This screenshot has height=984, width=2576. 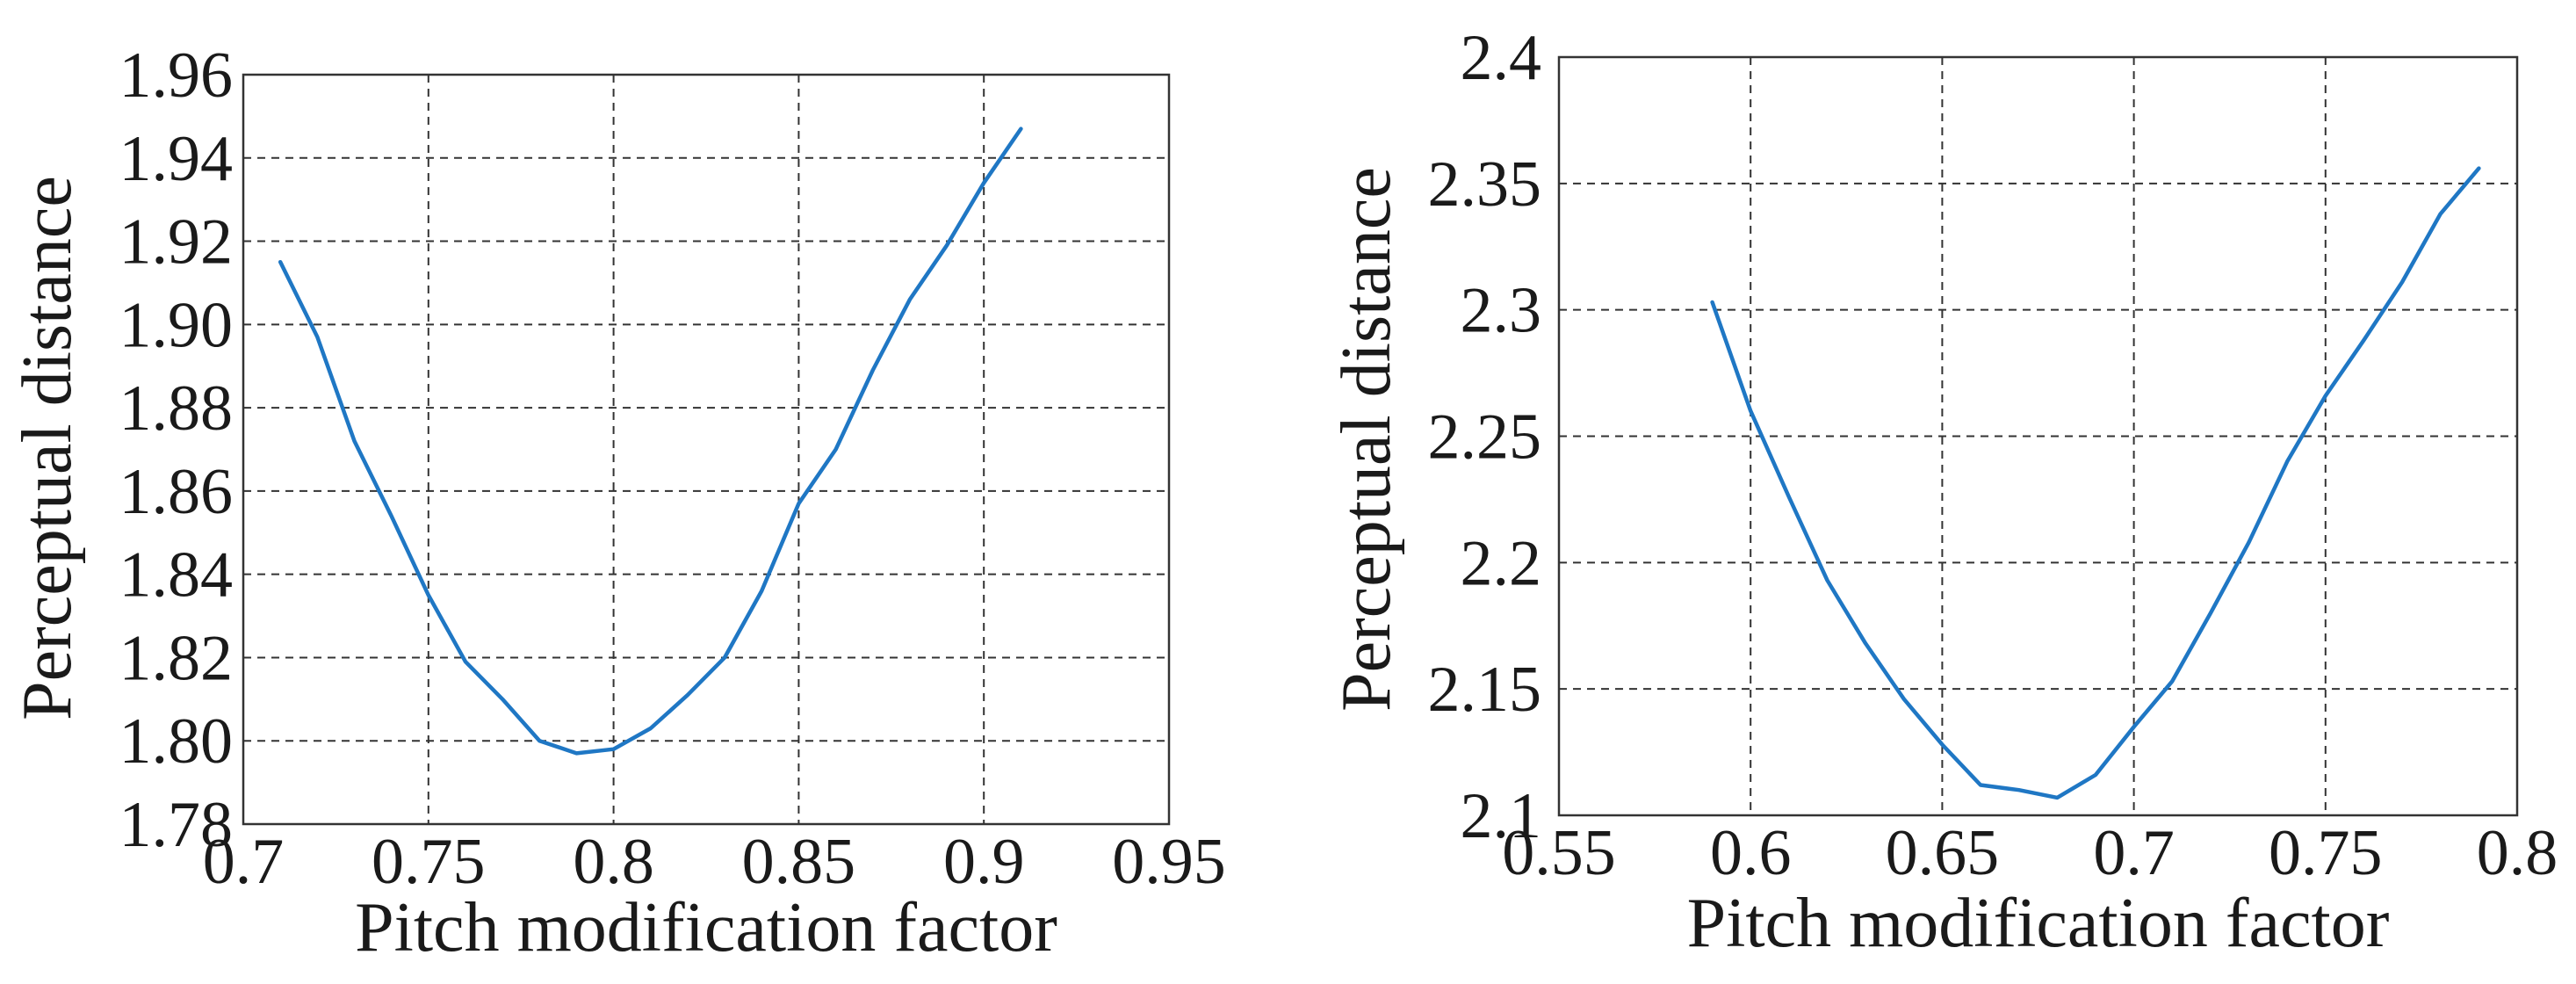 What do you see at coordinates (176, 658) in the screenshot?
I see `chart-1-y-tick-label: 1.82` at bounding box center [176, 658].